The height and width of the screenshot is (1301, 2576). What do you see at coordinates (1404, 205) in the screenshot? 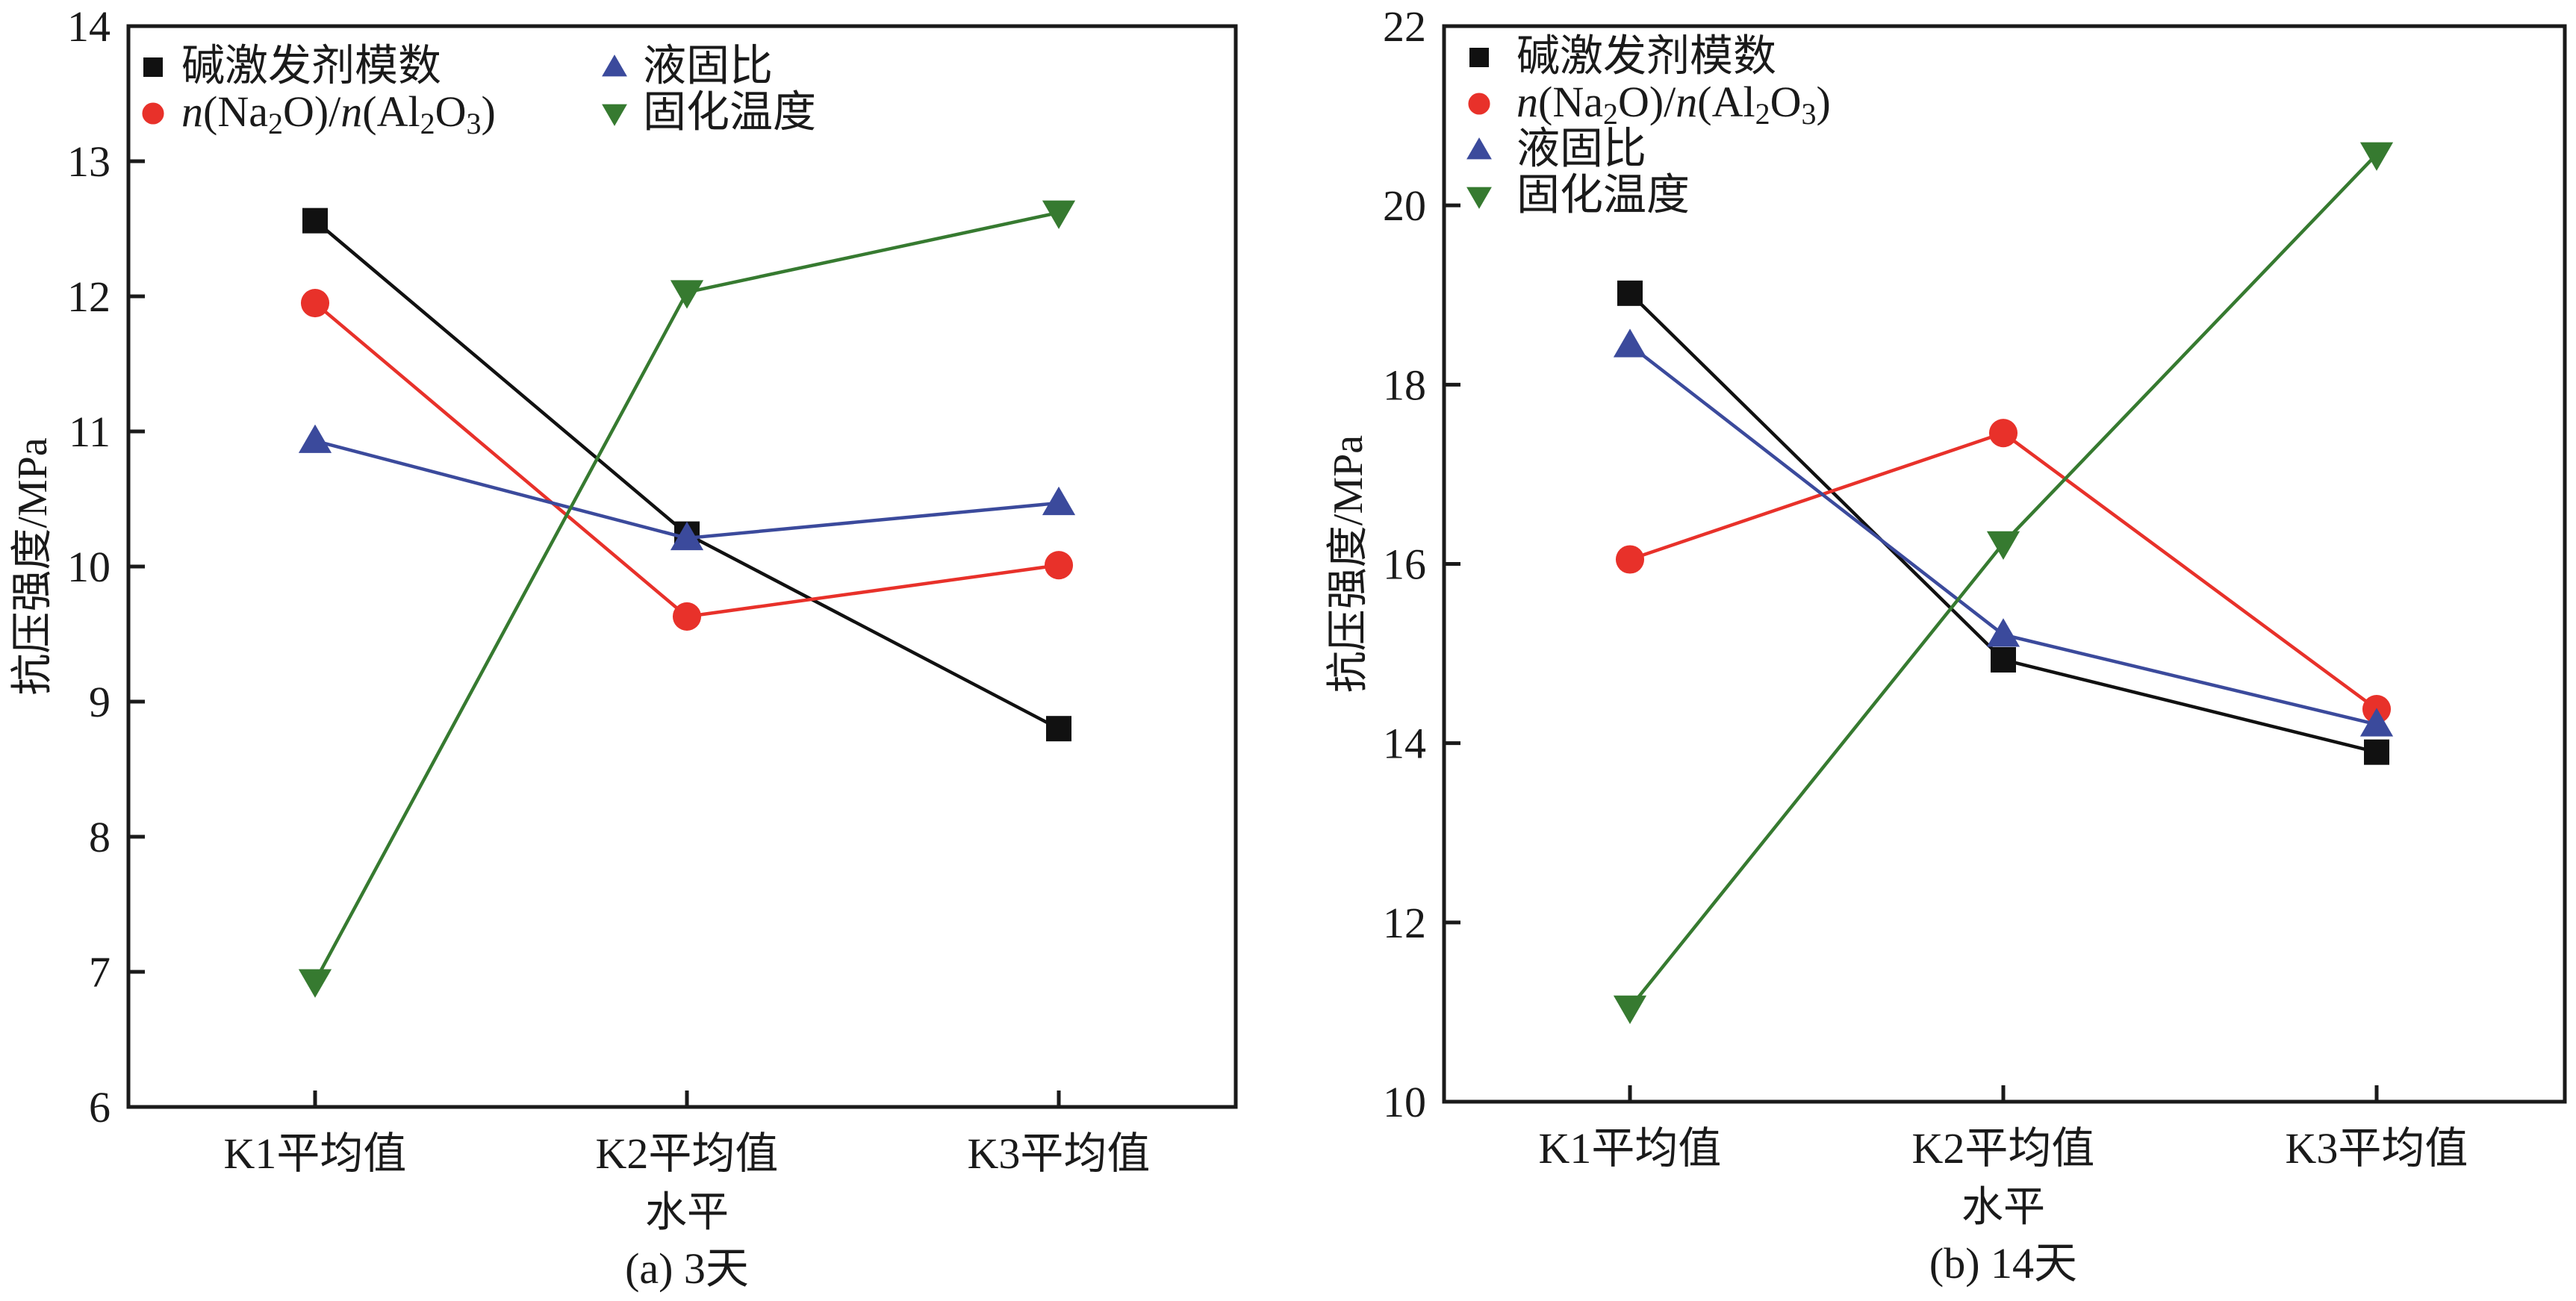
I see `y-tick-label: 20` at bounding box center [1404, 205].